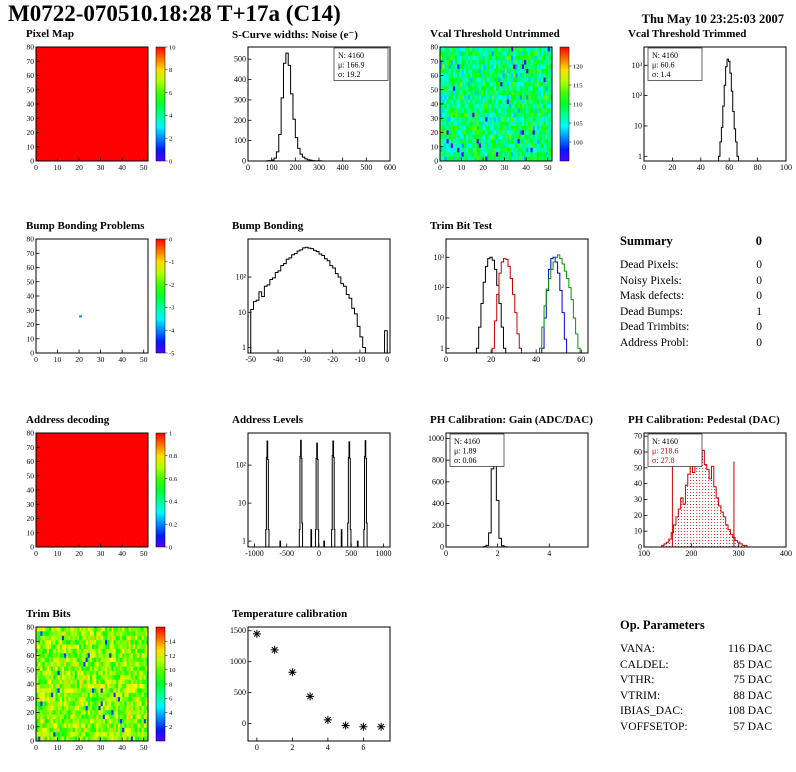 This screenshot has height=772, width=796. What do you see at coordinates (170, 684) in the screenshot?
I see `svg-text: 8` at bounding box center [170, 684].